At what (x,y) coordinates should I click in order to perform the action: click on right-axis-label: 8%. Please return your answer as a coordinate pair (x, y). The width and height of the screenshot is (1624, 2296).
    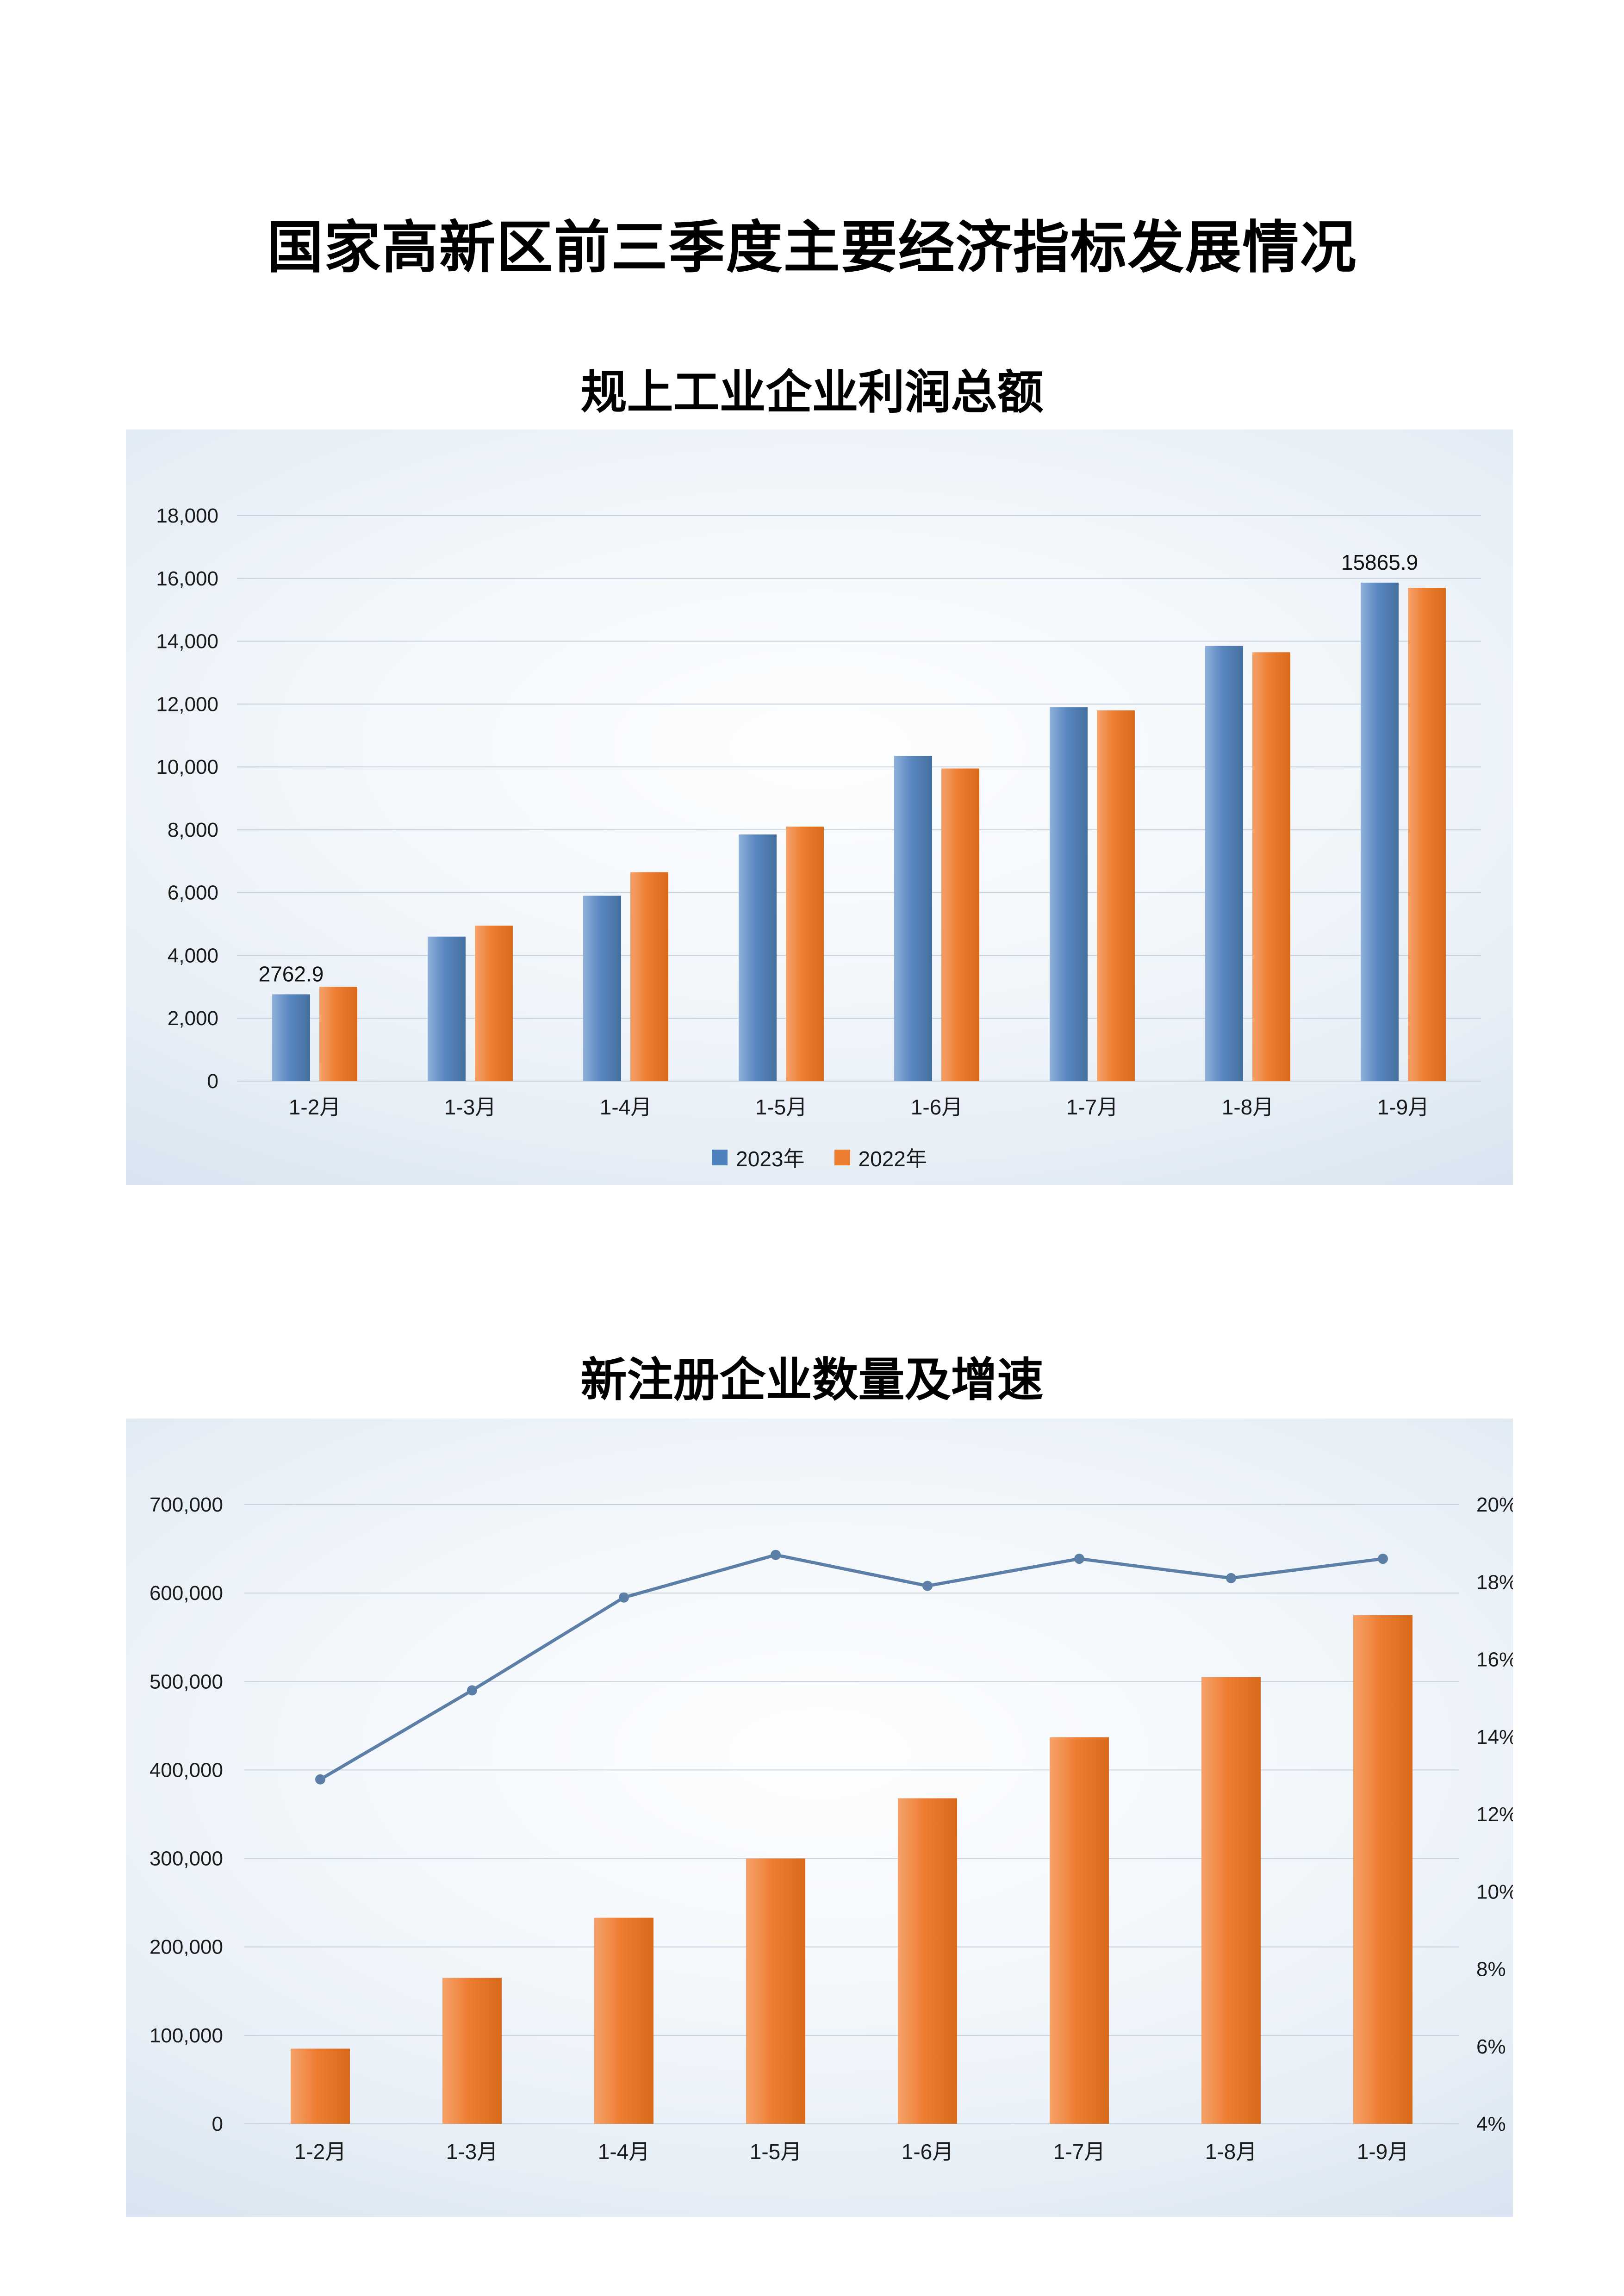
    Looking at the image, I should click on (1491, 1969).